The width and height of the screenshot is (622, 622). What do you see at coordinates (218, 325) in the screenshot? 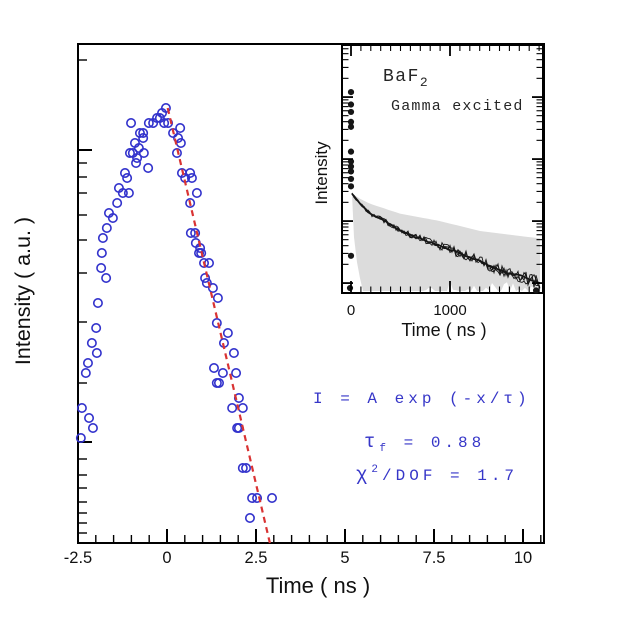
I see `fit-line` at bounding box center [218, 325].